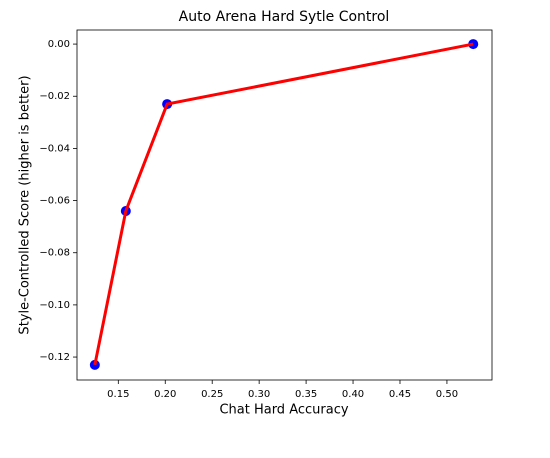 This screenshot has height=458, width=550. Describe the element at coordinates (54, 305) in the screenshot. I see `y-tick-label: −0.10` at that location.